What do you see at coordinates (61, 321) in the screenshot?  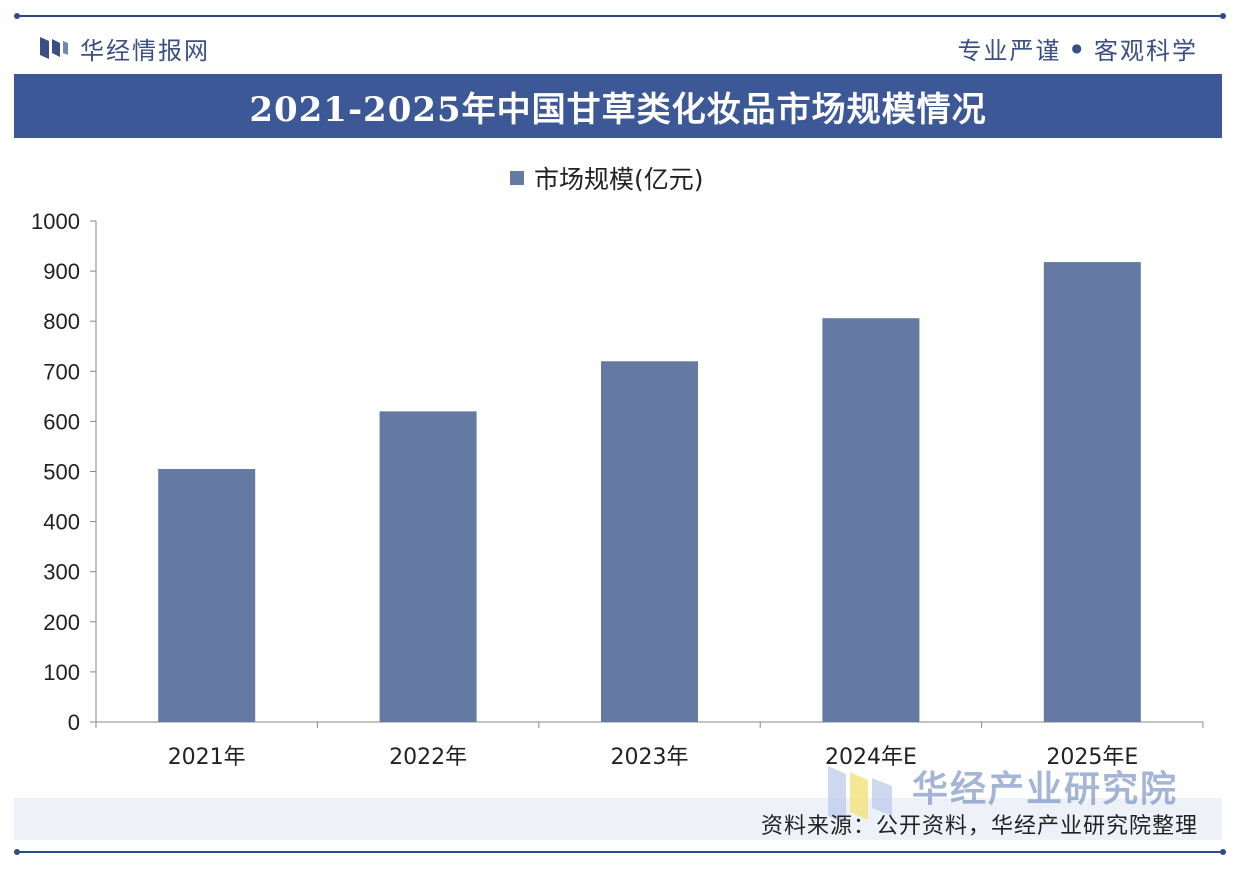 I see `y-tick-label: 800` at bounding box center [61, 321].